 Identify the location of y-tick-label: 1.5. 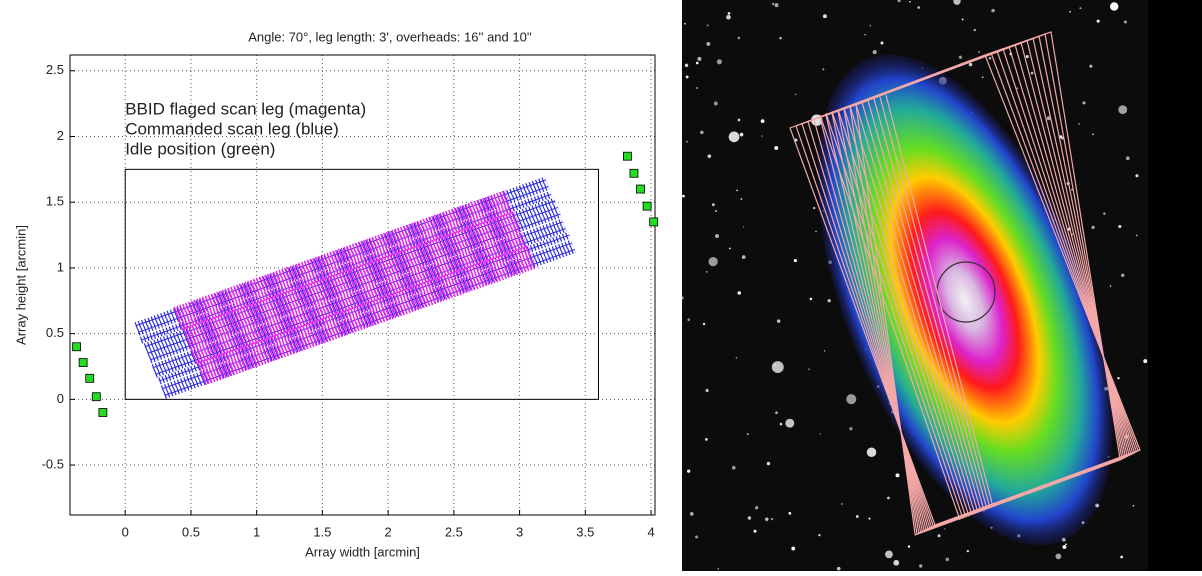
(55, 201).